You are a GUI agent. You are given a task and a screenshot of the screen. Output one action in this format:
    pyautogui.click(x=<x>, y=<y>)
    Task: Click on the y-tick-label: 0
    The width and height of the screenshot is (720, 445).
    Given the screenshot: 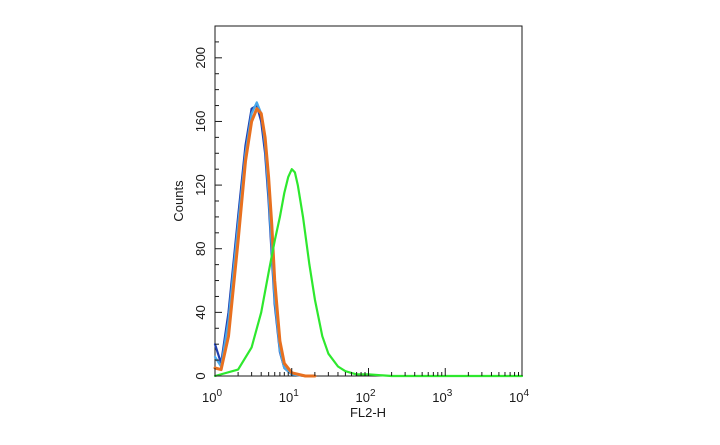 What is the action you would take?
    pyautogui.click(x=200, y=375)
    